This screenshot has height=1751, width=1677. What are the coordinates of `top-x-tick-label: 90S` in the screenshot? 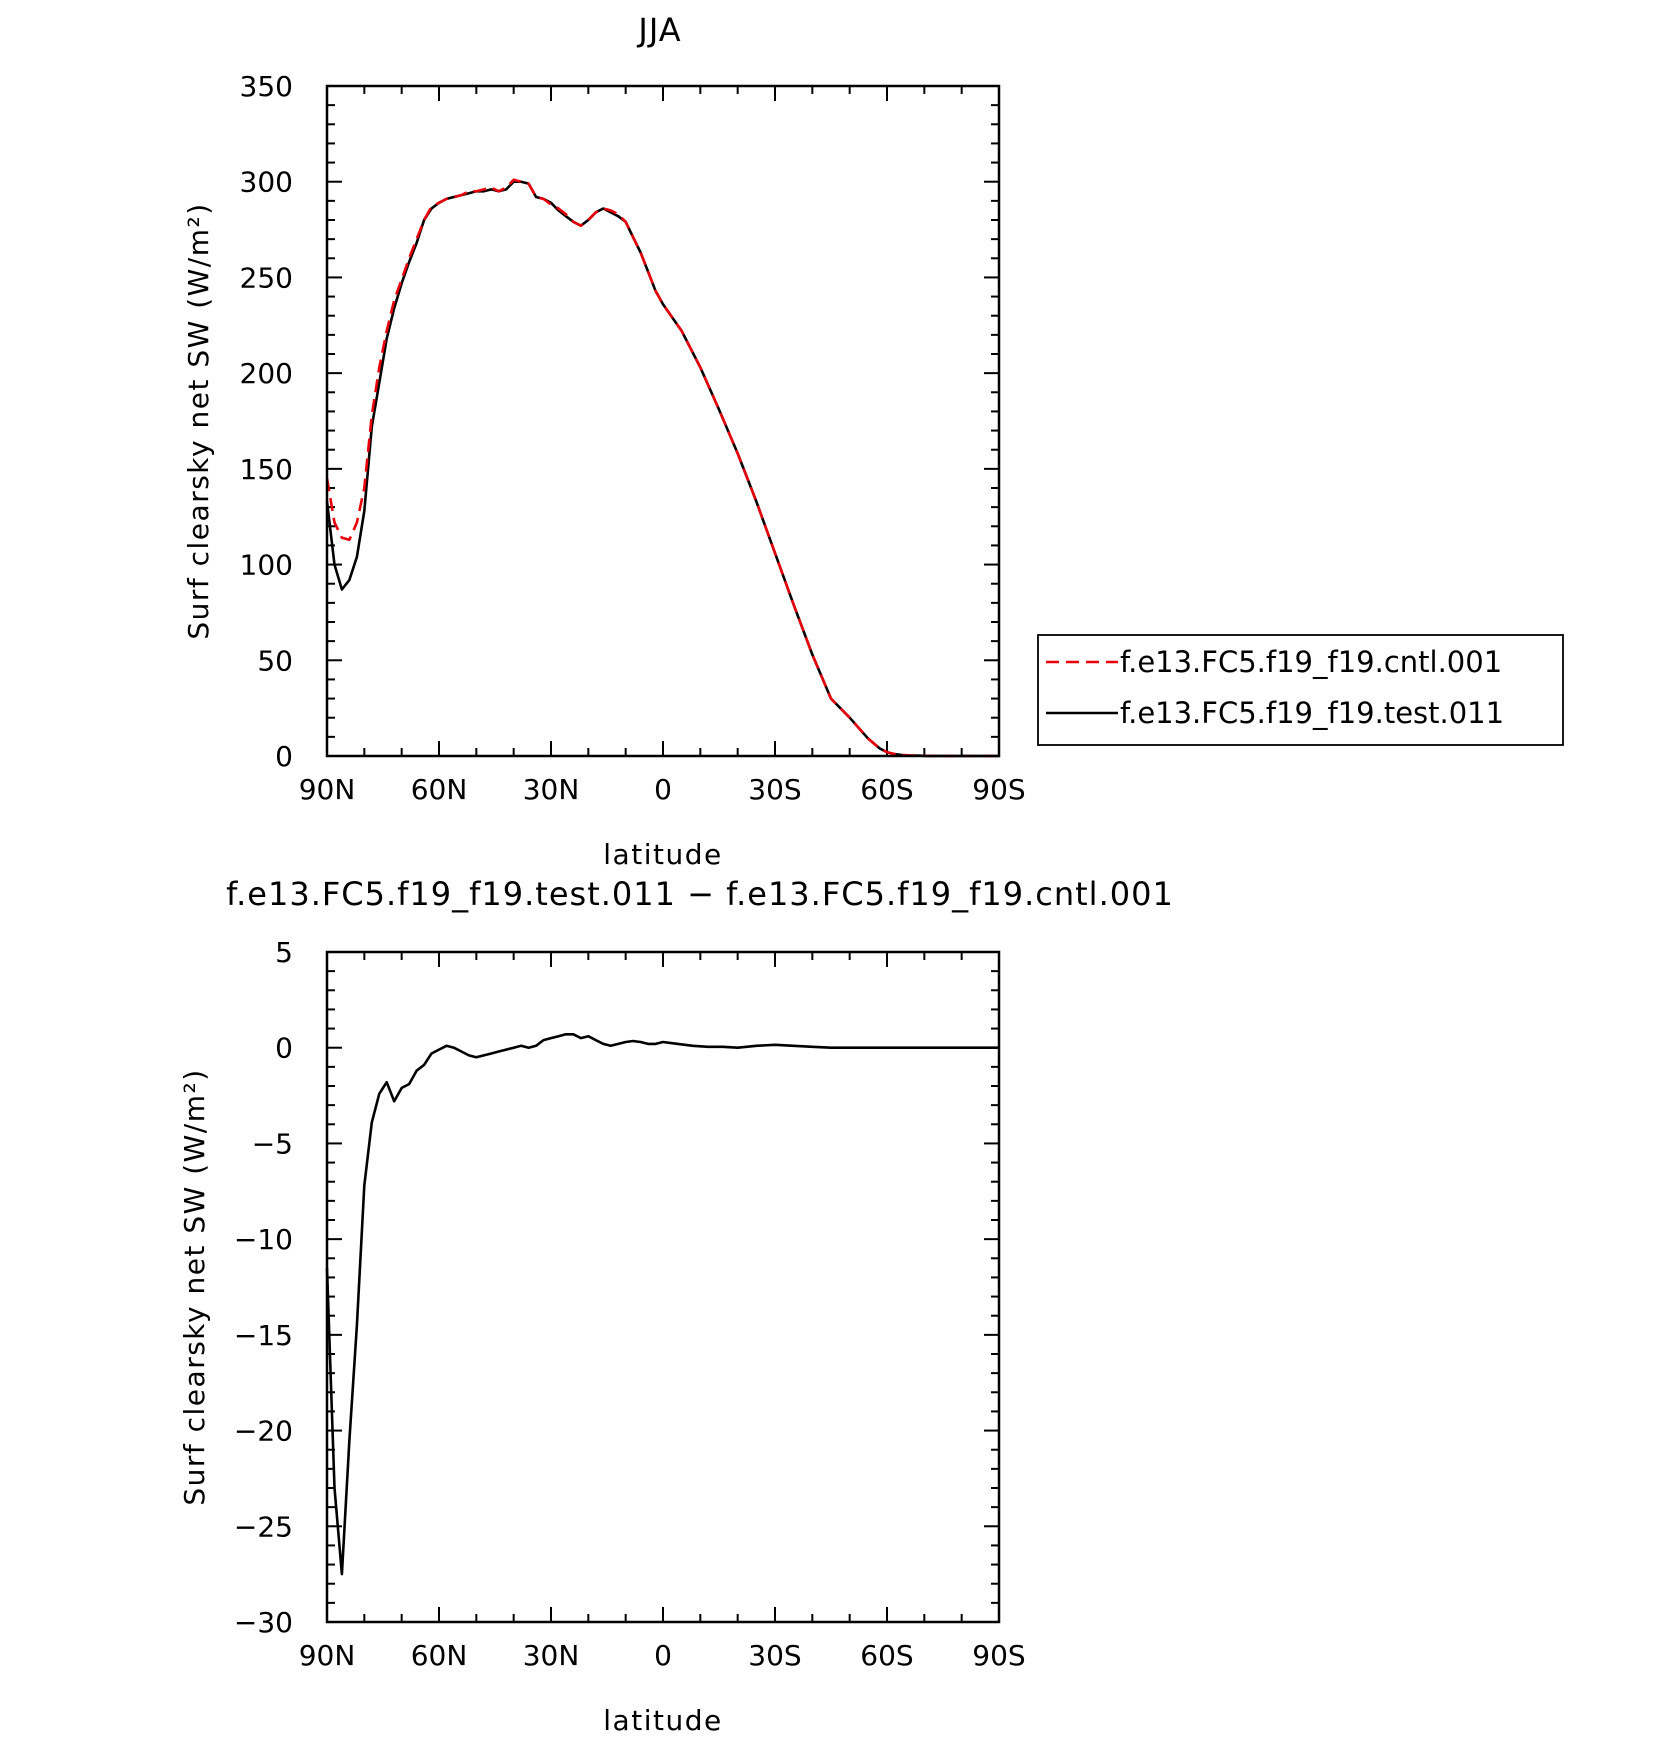 It's located at (998, 789).